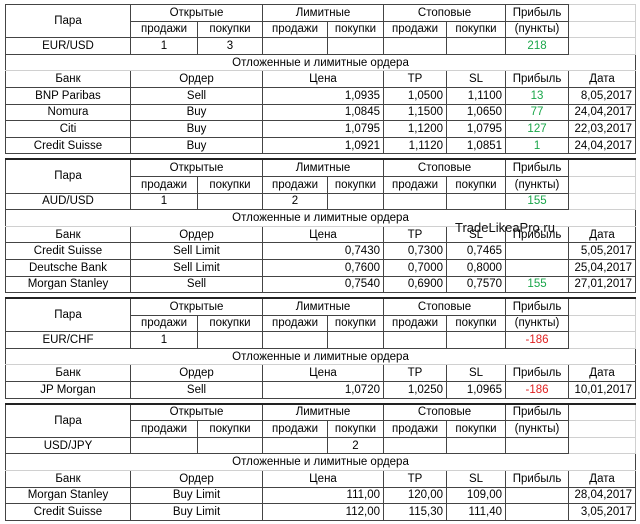 This screenshot has width=640, height=524. I want to click on stop-loss: 1,0795, so click(476, 129).